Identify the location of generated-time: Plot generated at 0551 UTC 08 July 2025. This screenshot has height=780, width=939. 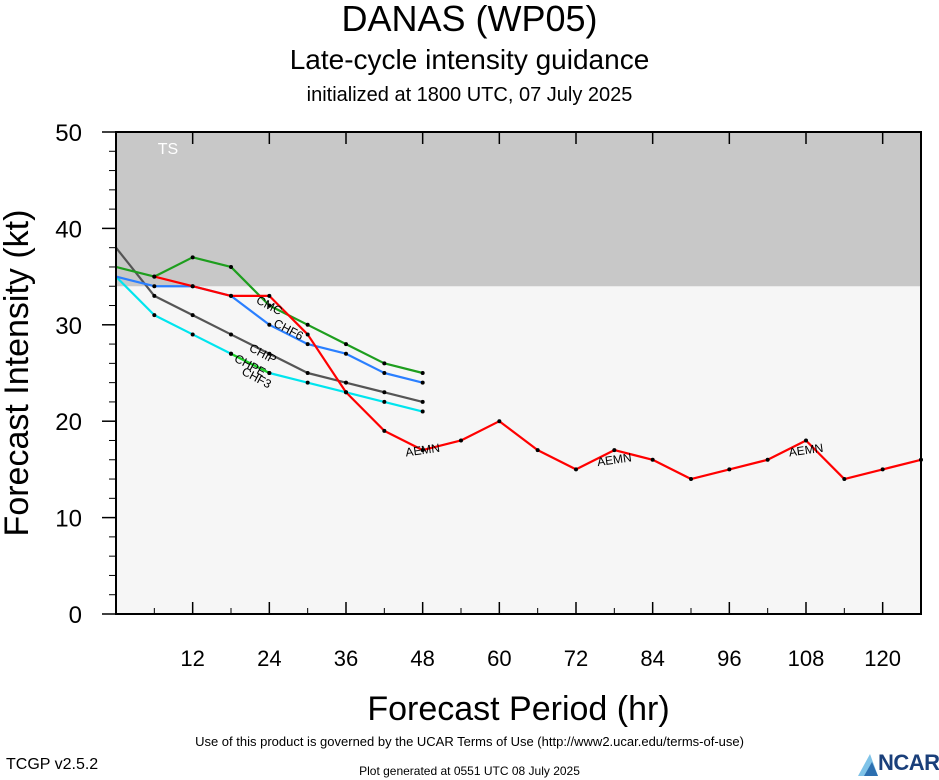
(469, 771).